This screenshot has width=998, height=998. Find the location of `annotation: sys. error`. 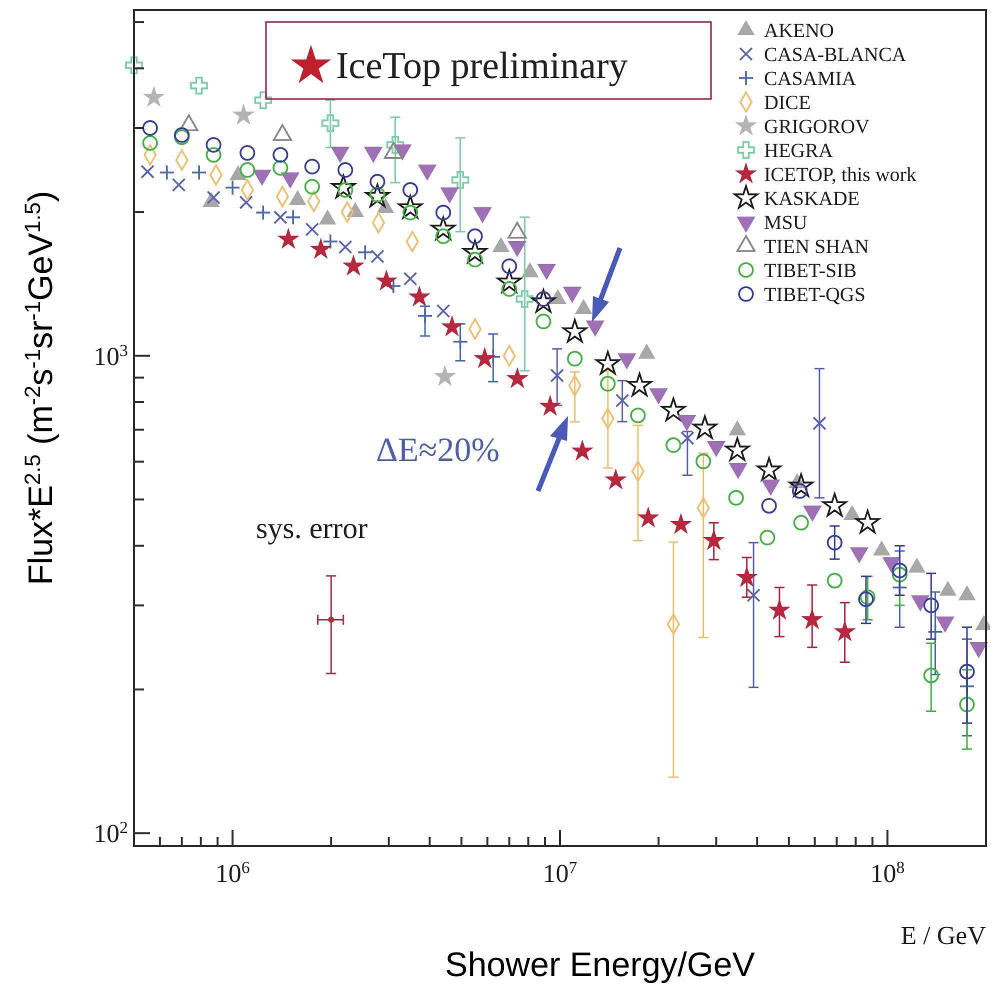

annotation: sys. error is located at coordinates (312, 528).